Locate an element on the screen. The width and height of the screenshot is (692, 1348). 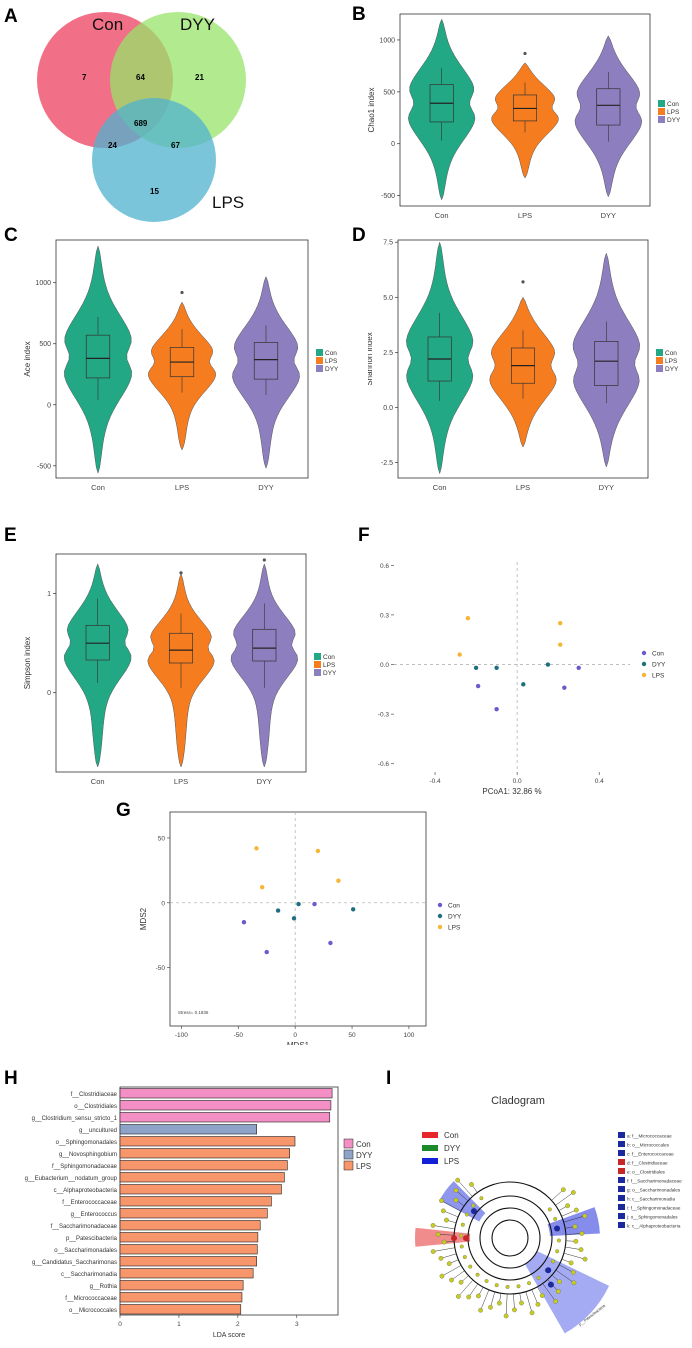
lda-bar-label: g__Rothia is located at coordinates (104, 1287).